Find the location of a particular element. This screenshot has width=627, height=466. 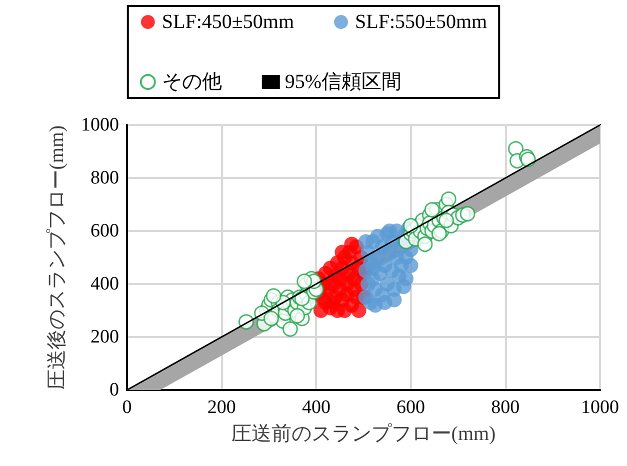

y-tick-label: 400 is located at coordinates (104, 284).